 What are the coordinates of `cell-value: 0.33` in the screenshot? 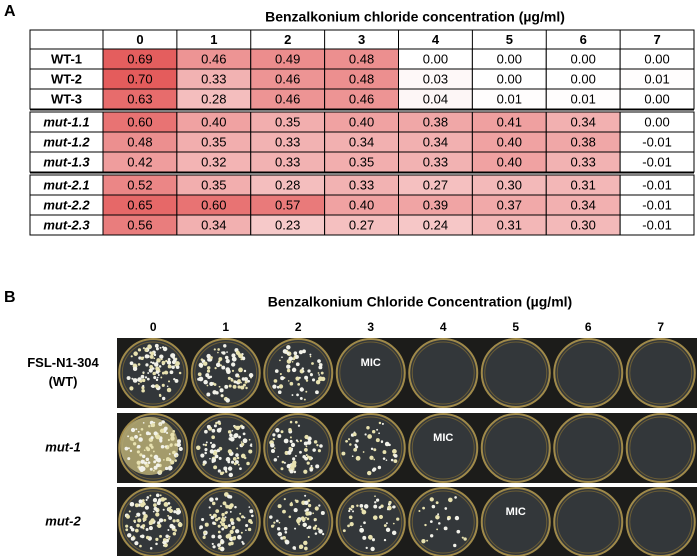 It's located at (435, 161).